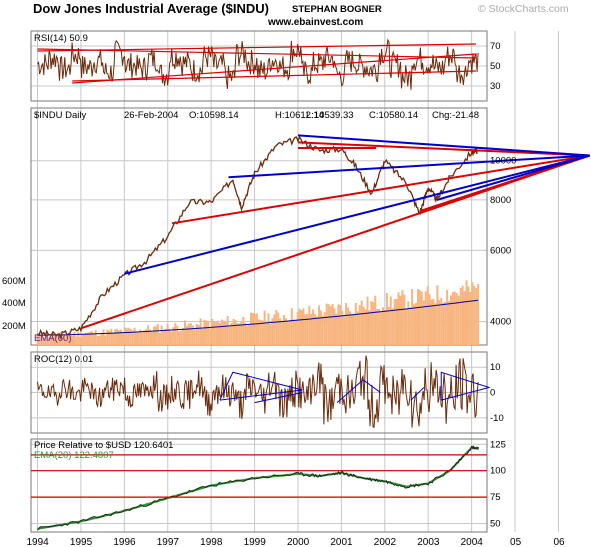 The width and height of the screenshot is (591, 547). Describe the element at coordinates (498, 444) in the screenshot. I see `ratio-tick-label: 125` at that location.